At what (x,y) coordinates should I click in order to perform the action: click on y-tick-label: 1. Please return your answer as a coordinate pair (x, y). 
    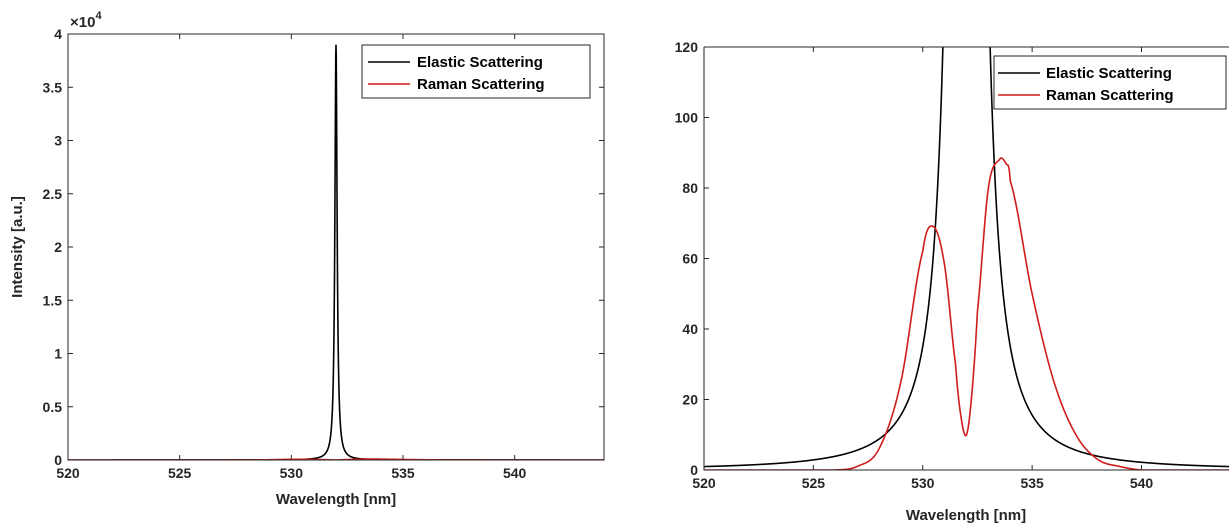
    Looking at the image, I should click on (58, 354).